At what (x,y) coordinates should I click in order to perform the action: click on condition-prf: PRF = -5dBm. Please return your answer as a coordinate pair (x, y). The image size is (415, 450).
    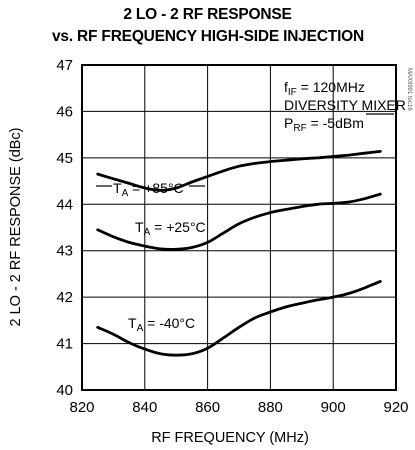
    Looking at the image, I should click on (324, 124).